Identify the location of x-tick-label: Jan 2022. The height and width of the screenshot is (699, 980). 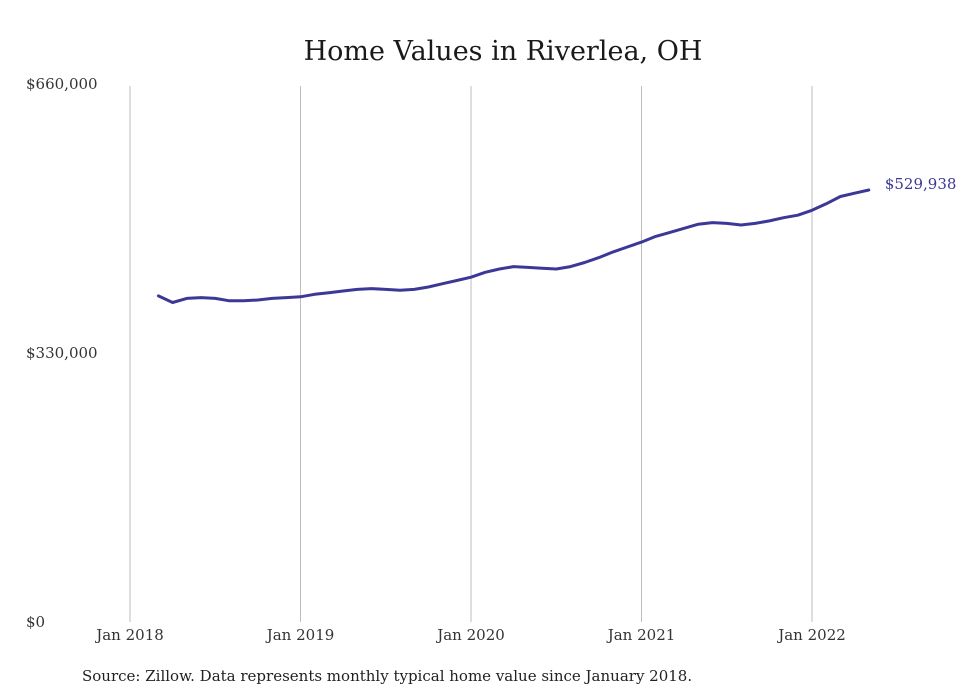
(811, 635).